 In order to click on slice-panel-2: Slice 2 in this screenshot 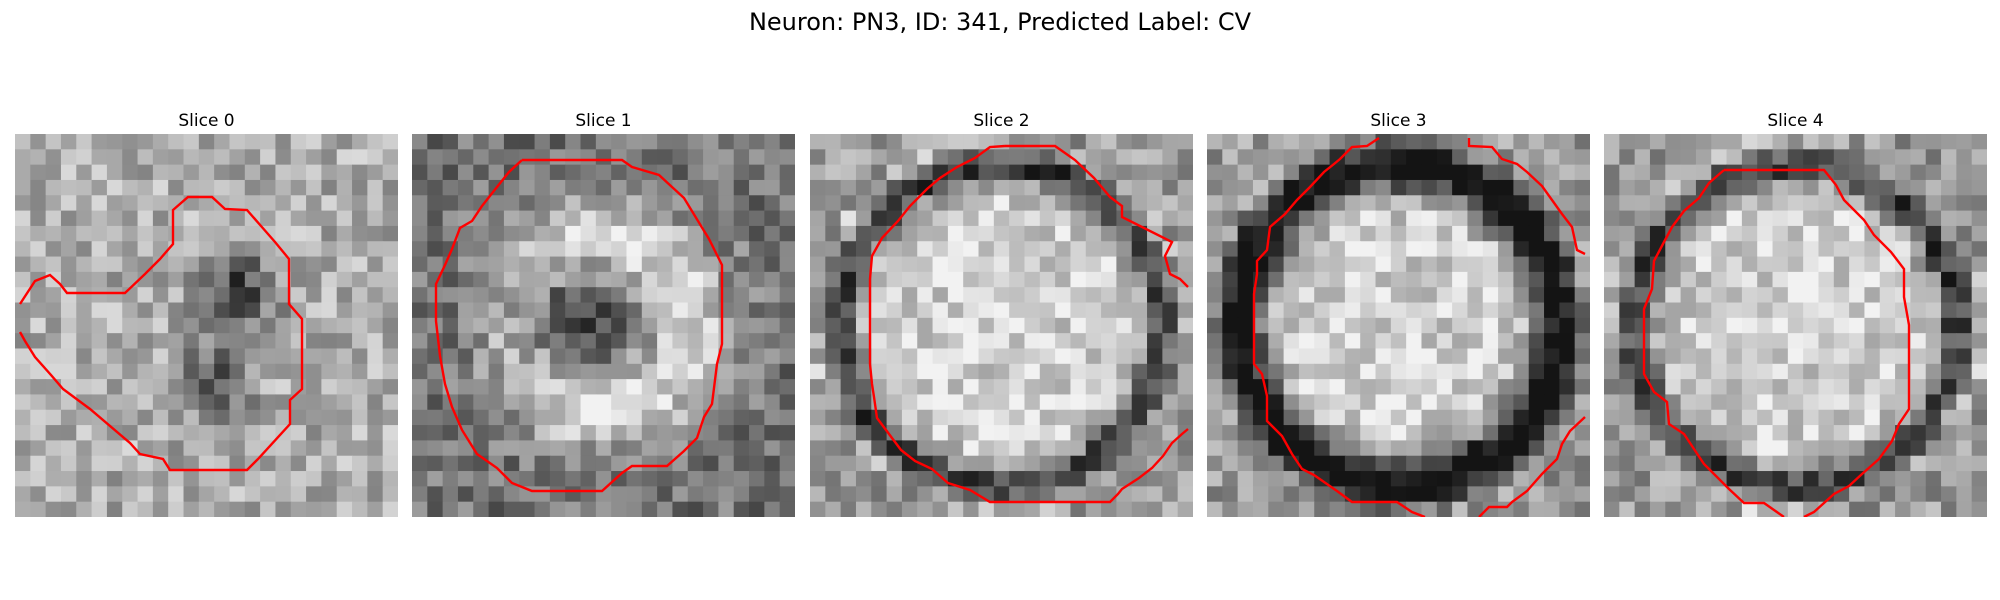, I will do `click(1001, 313)`.